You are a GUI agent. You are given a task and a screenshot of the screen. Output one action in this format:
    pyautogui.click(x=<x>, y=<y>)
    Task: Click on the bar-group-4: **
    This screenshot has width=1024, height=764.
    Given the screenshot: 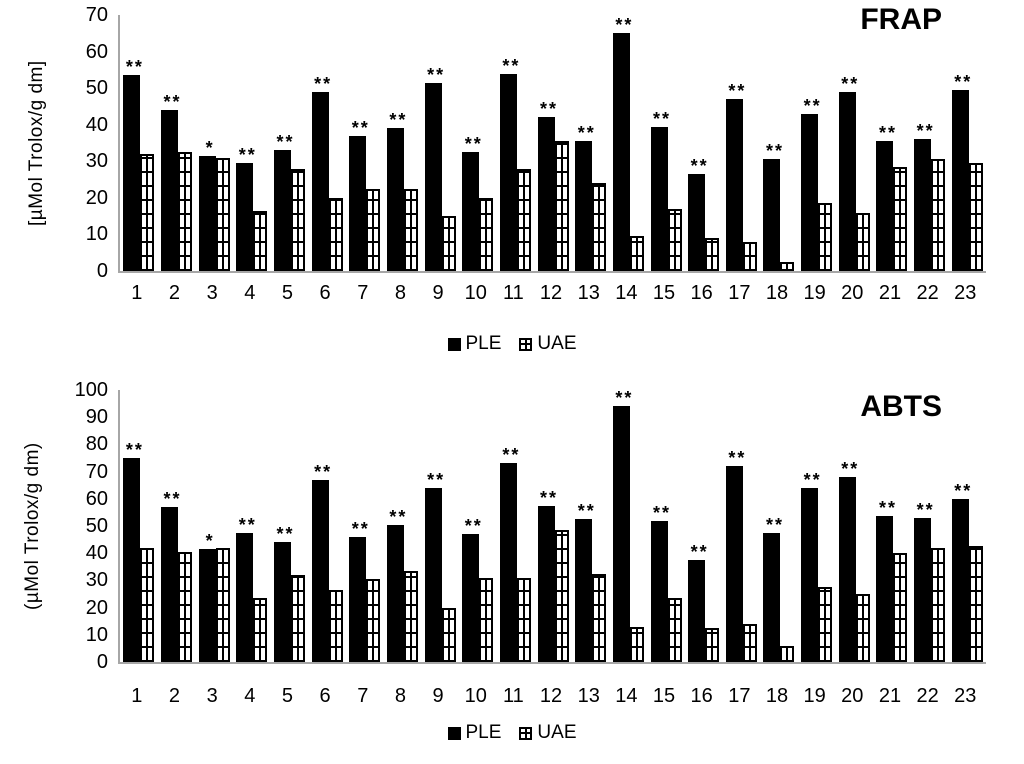 What is the action you would take?
    pyautogui.click(x=252, y=143)
    